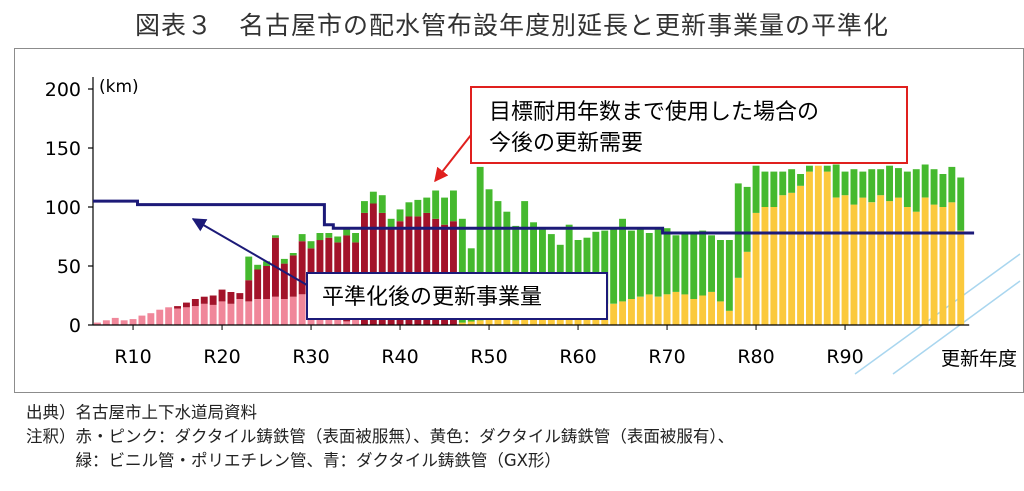 This screenshot has width=1024, height=491. What do you see at coordinates (511, 25) in the screenshot?
I see `chart-title: 図表３ 名古屋市の配水管布設年度別延長と更新事業量の平準化` at bounding box center [511, 25].